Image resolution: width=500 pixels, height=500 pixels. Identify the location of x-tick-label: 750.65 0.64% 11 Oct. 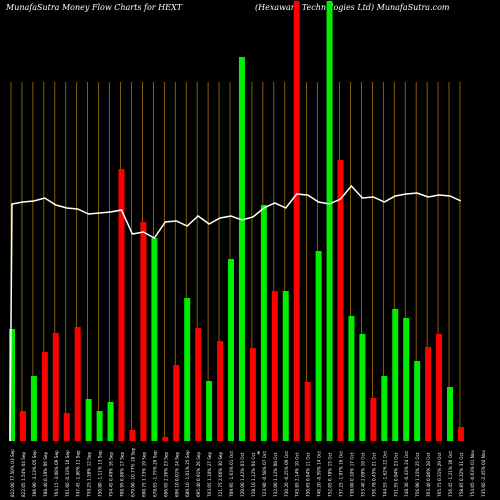
(308, 474).